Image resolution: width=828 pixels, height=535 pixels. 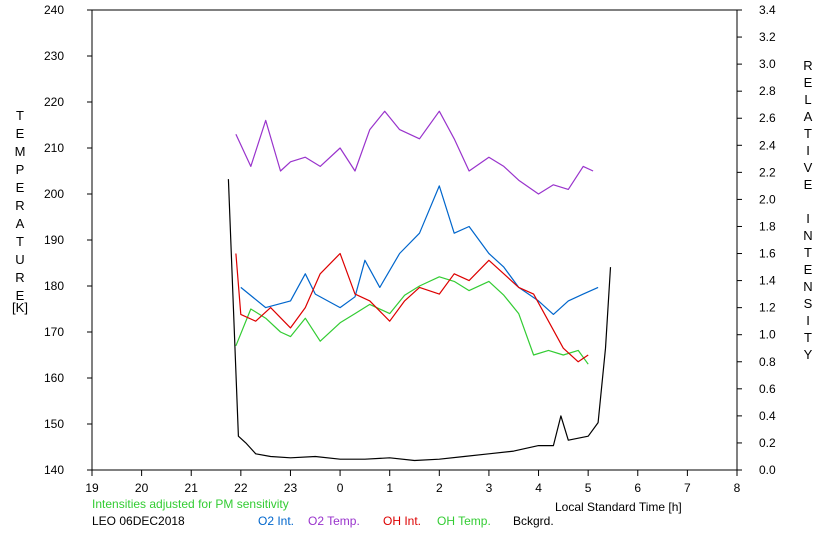 What do you see at coordinates (767, 199) in the screenshot?
I see `right-tick-label: 2.0` at bounding box center [767, 199].